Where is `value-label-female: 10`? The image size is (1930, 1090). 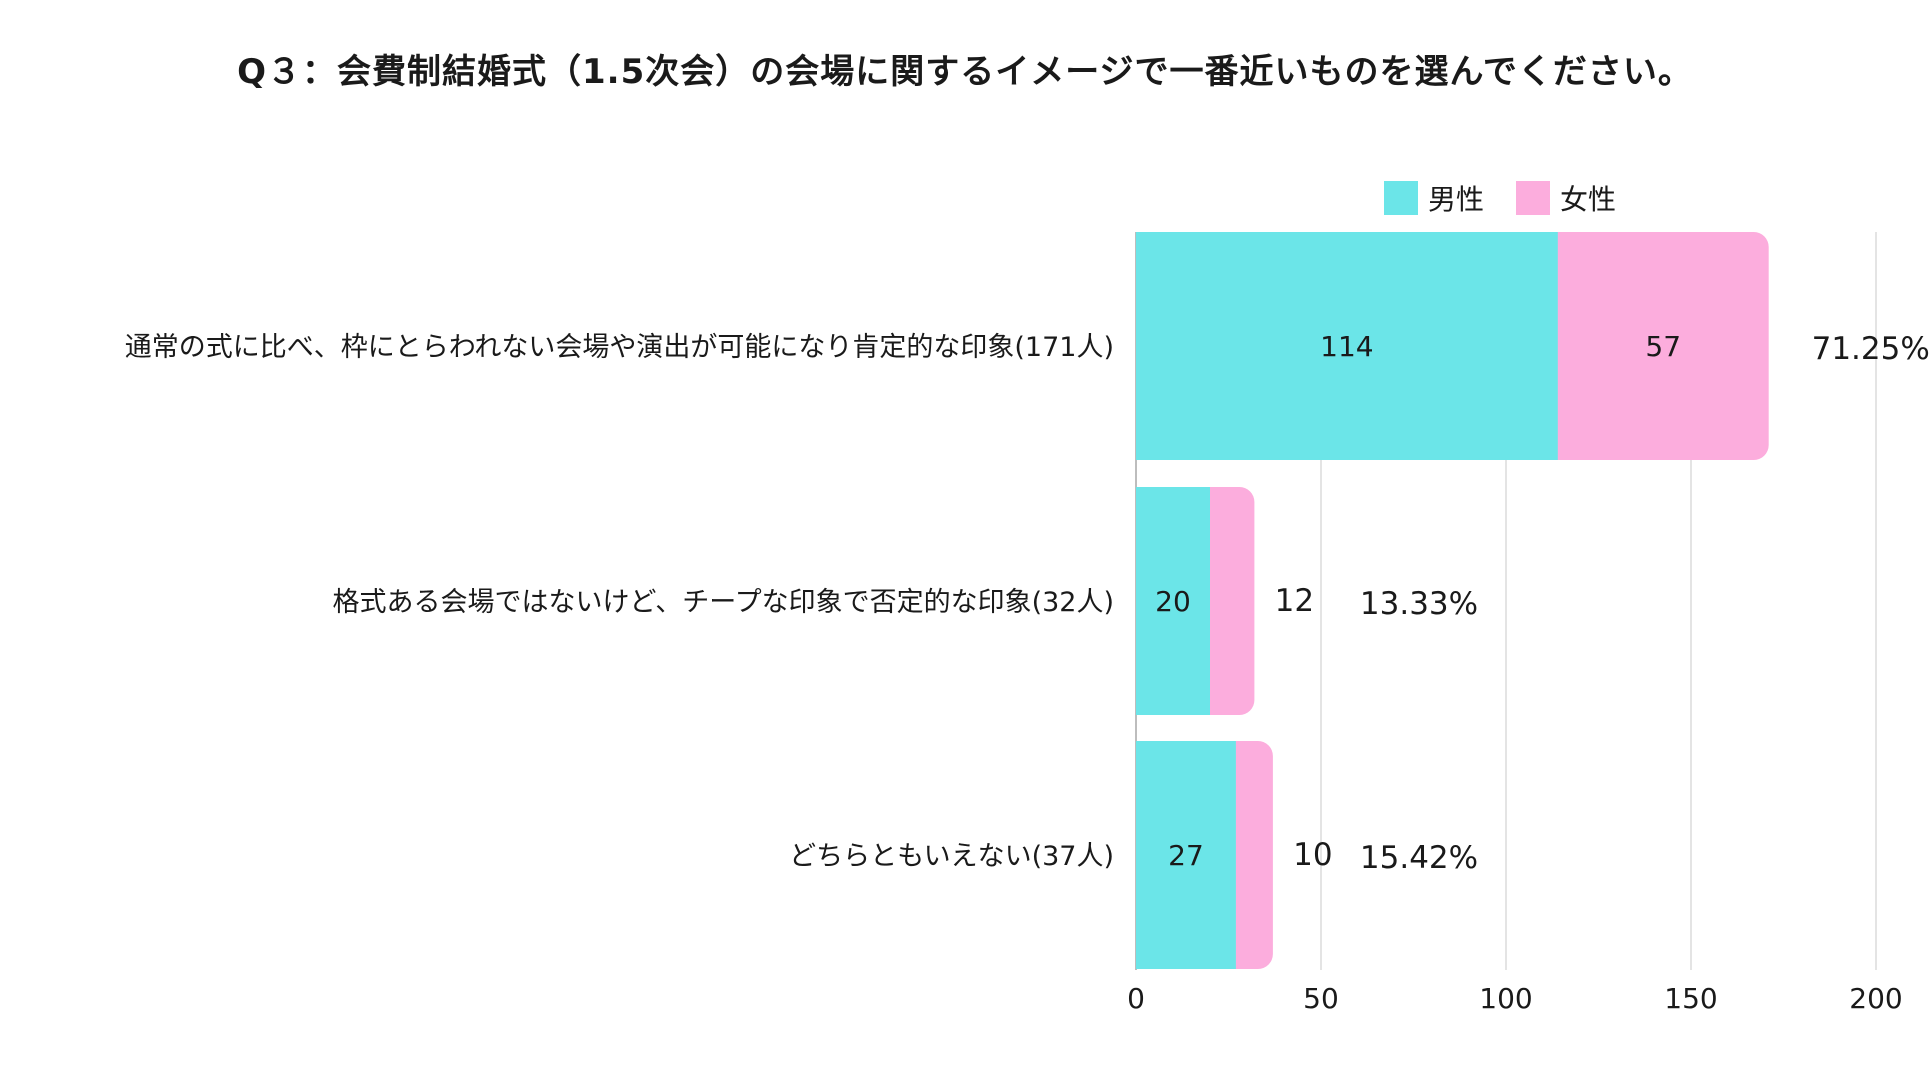 value-label-female: 10 is located at coordinates (1312, 855).